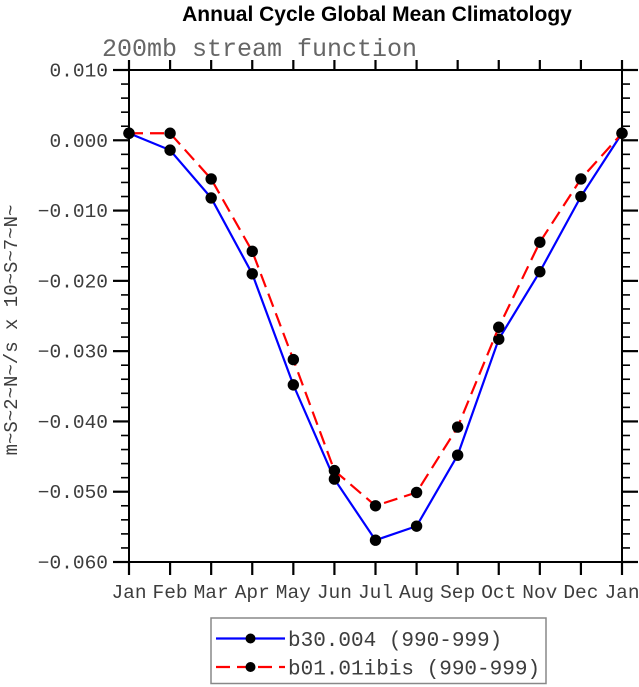 Image resolution: width=639 pixels, height=687 pixels. Describe the element at coordinates (252, 593) in the screenshot. I see `x-tick-label: Apr` at that location.